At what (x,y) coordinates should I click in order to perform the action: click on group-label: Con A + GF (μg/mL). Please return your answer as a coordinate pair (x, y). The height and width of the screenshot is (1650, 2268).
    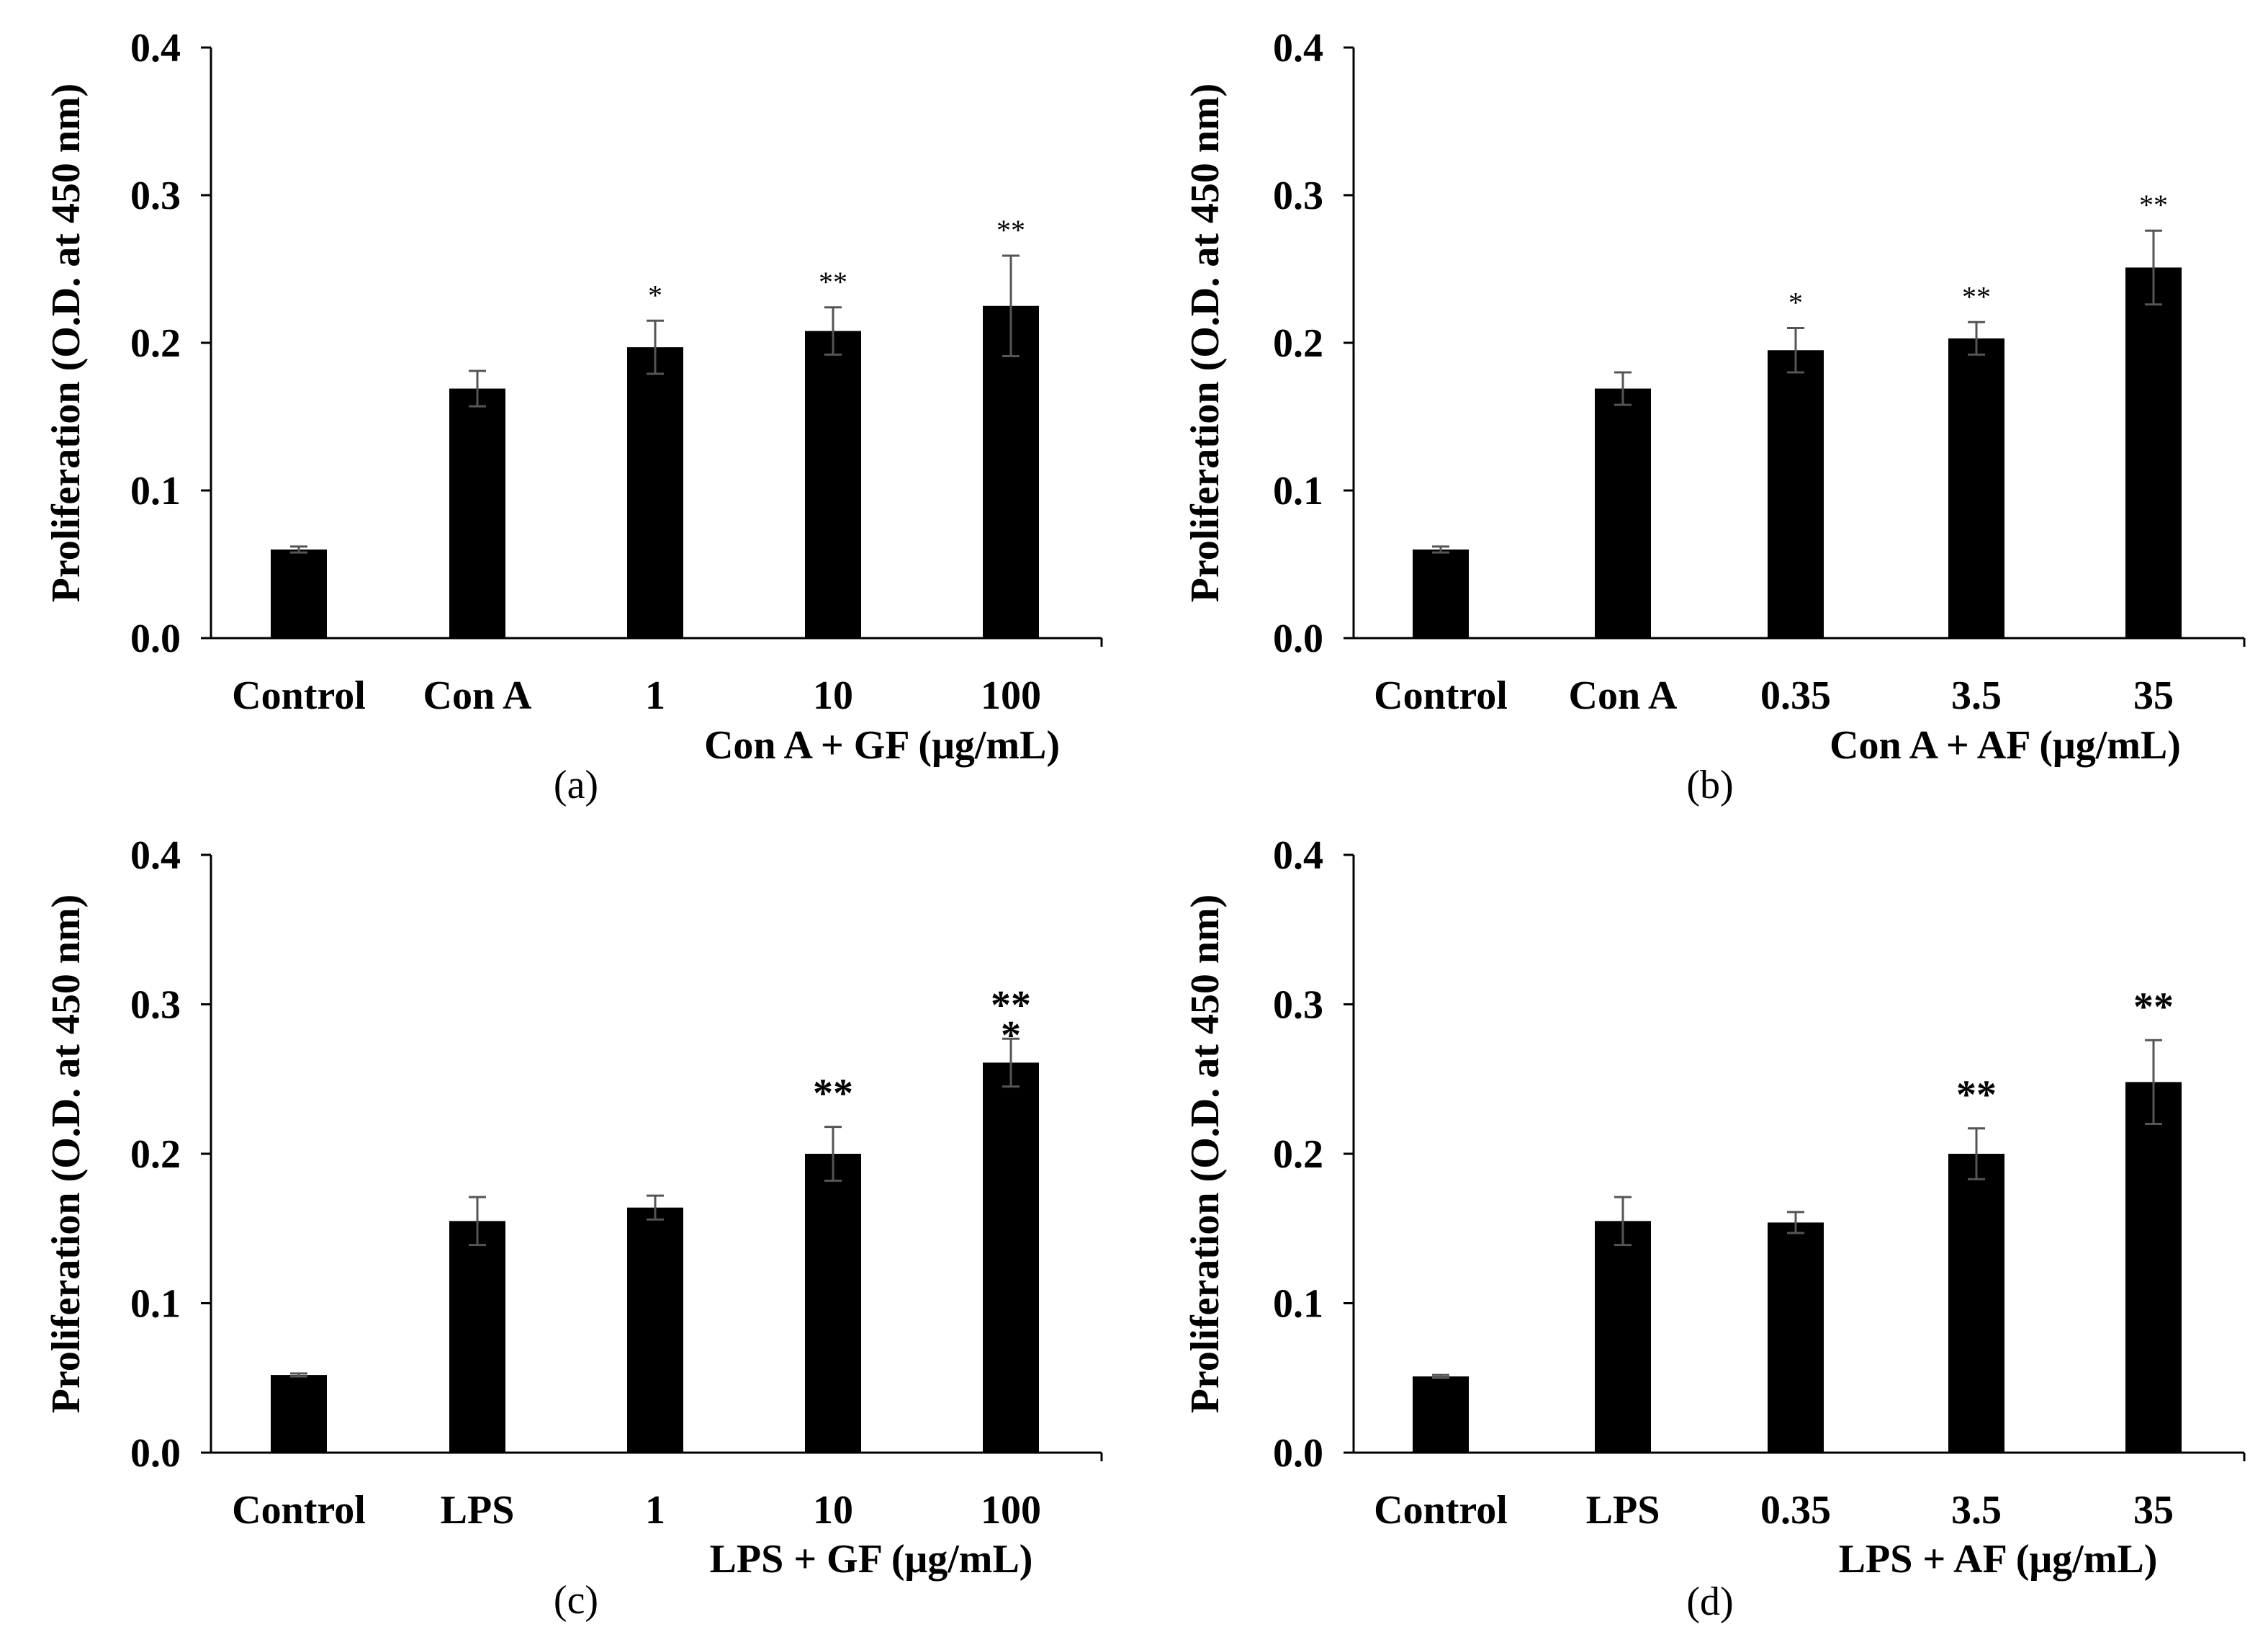
    Looking at the image, I should click on (882, 745).